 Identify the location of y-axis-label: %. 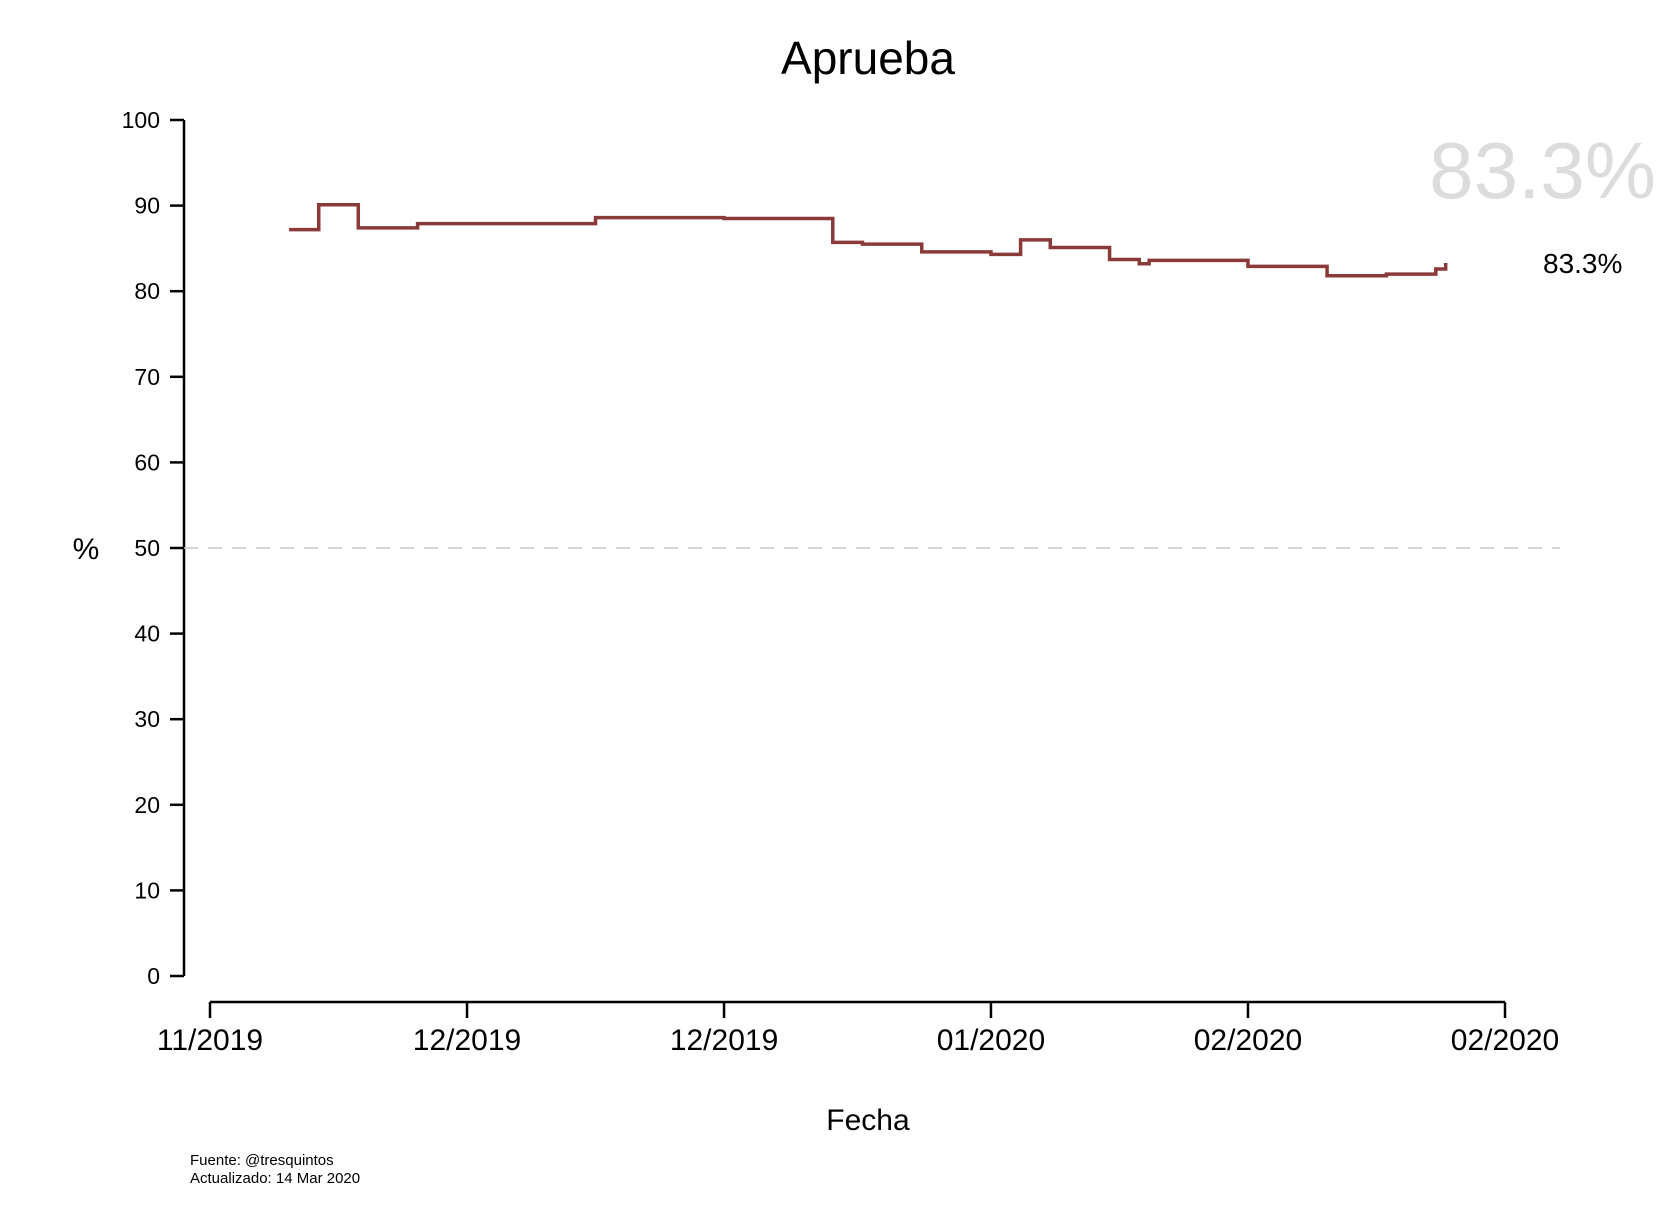
(86, 549).